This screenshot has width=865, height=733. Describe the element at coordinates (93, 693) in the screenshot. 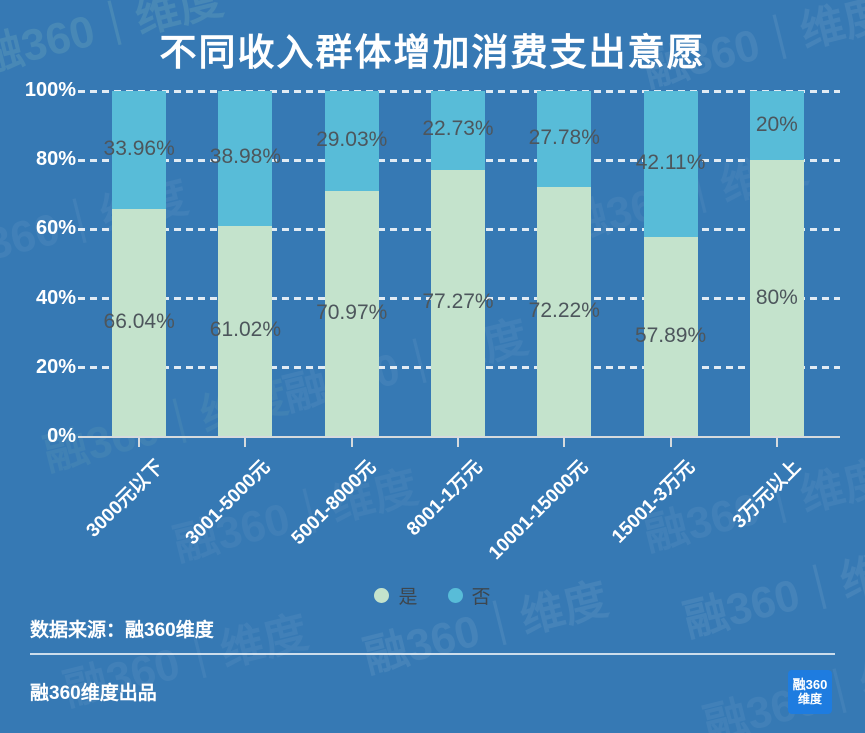

I see `credit-text: 融360维度出品` at that location.